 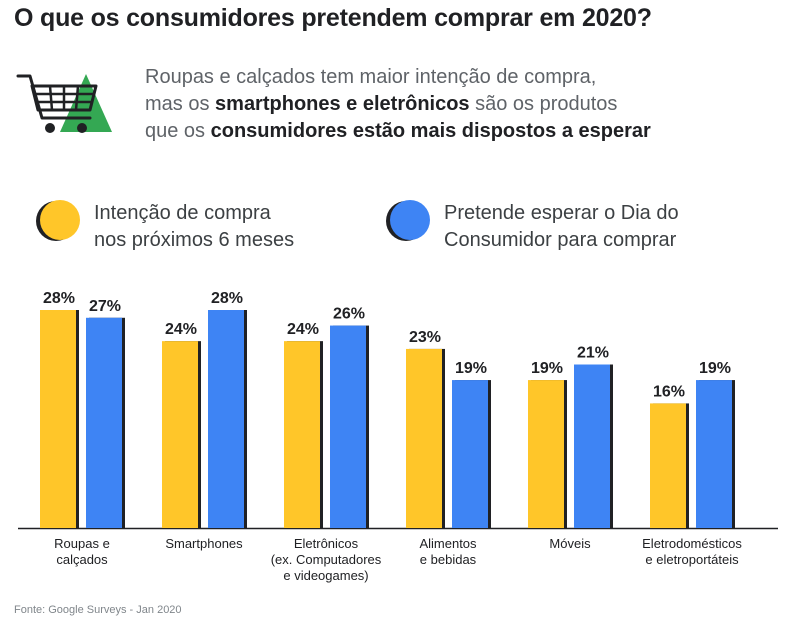 What do you see at coordinates (593, 353) in the screenshot?
I see `data-label-s2-4: 21%` at bounding box center [593, 353].